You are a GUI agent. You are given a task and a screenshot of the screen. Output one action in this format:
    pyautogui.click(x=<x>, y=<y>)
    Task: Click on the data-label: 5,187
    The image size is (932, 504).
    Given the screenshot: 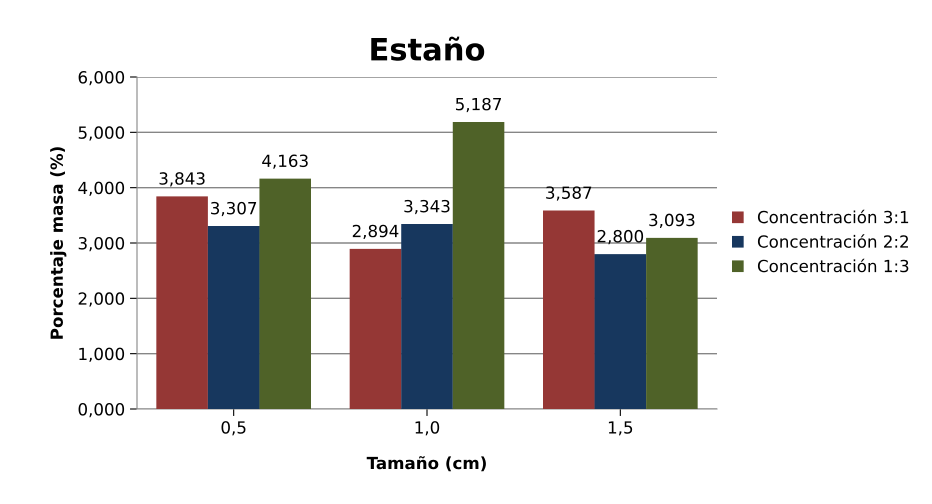 What is the action you would take?
    pyautogui.click(x=478, y=105)
    